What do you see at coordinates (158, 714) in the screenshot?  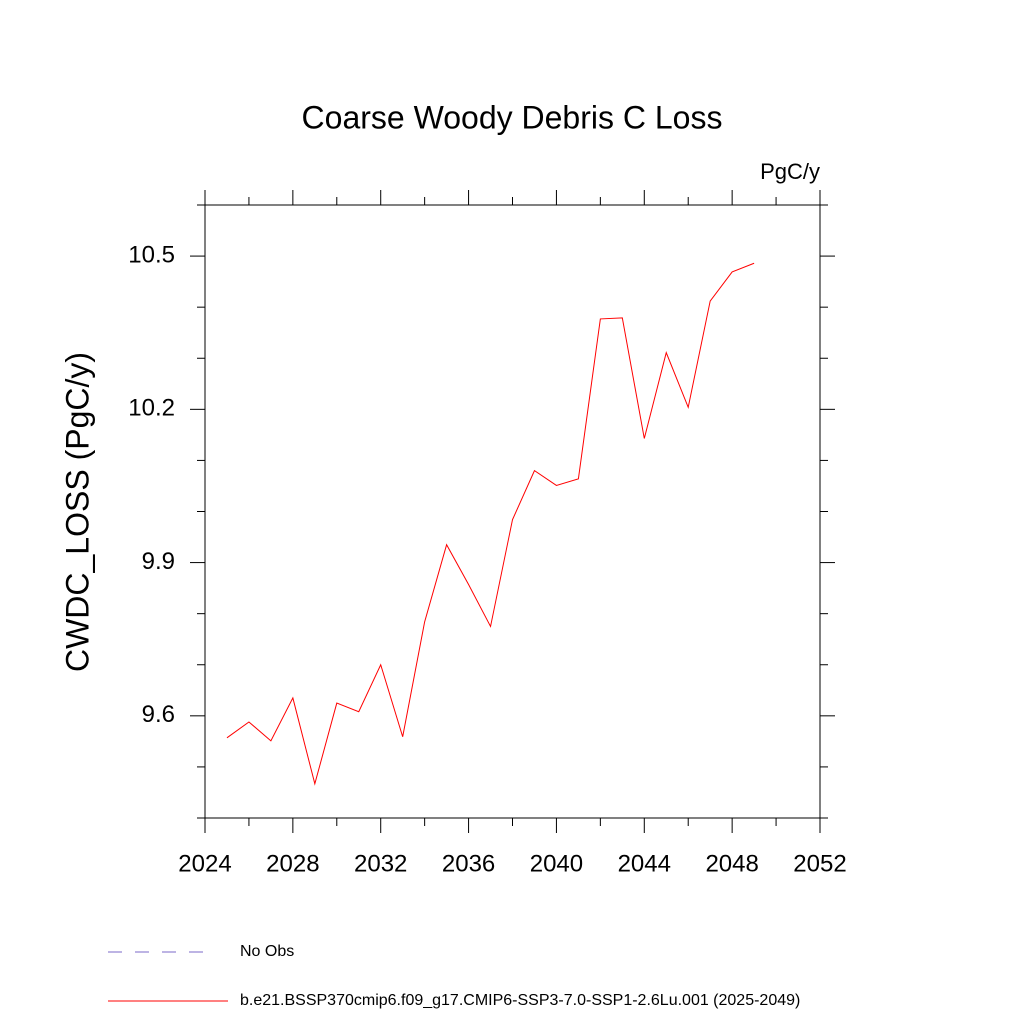 I see `y-tick-label: 9.6` at bounding box center [158, 714].